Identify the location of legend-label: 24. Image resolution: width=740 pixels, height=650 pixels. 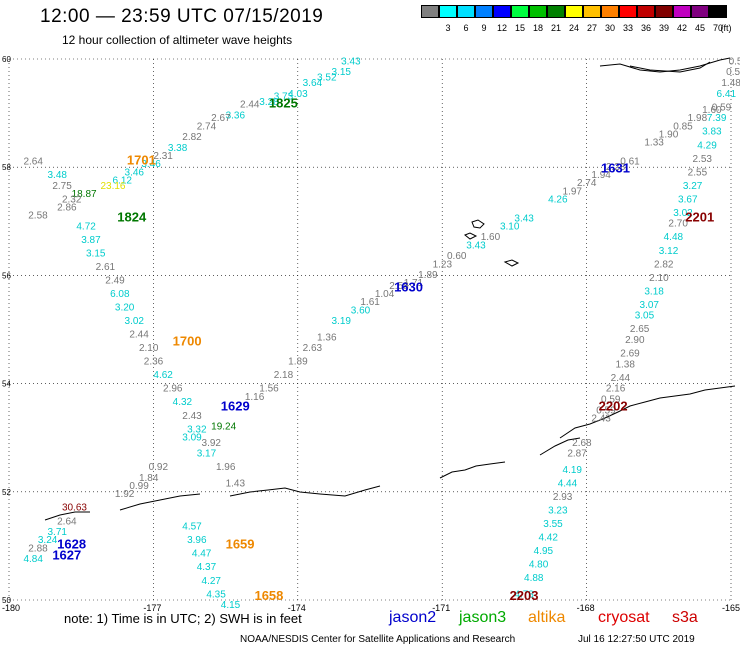
(573, 28).